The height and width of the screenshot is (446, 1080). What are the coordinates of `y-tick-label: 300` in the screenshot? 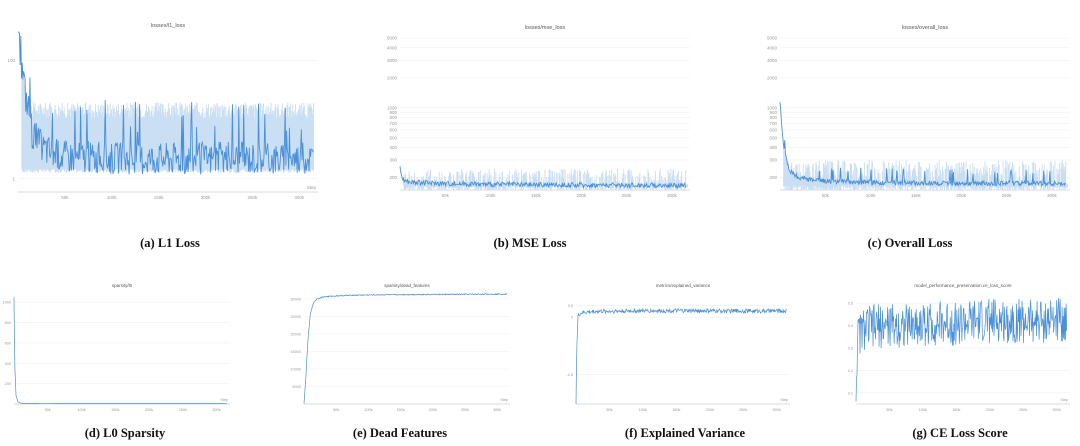 It's located at (773, 159).